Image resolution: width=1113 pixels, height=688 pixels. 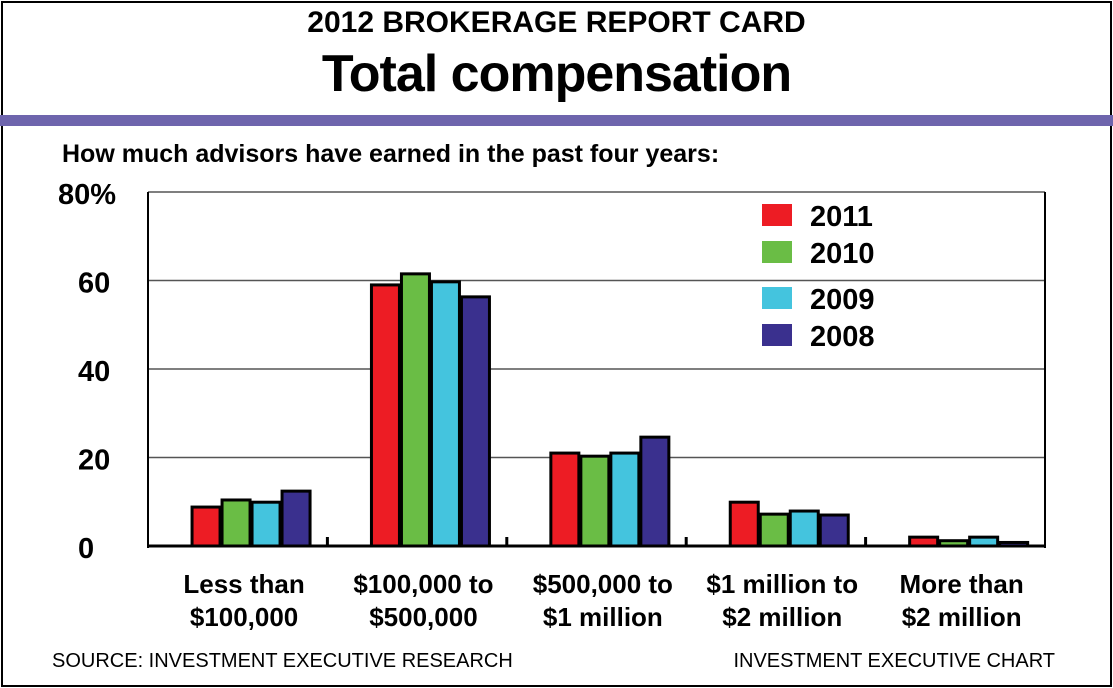 What do you see at coordinates (842, 254) in the screenshot?
I see `legend-label: 2010` at bounding box center [842, 254].